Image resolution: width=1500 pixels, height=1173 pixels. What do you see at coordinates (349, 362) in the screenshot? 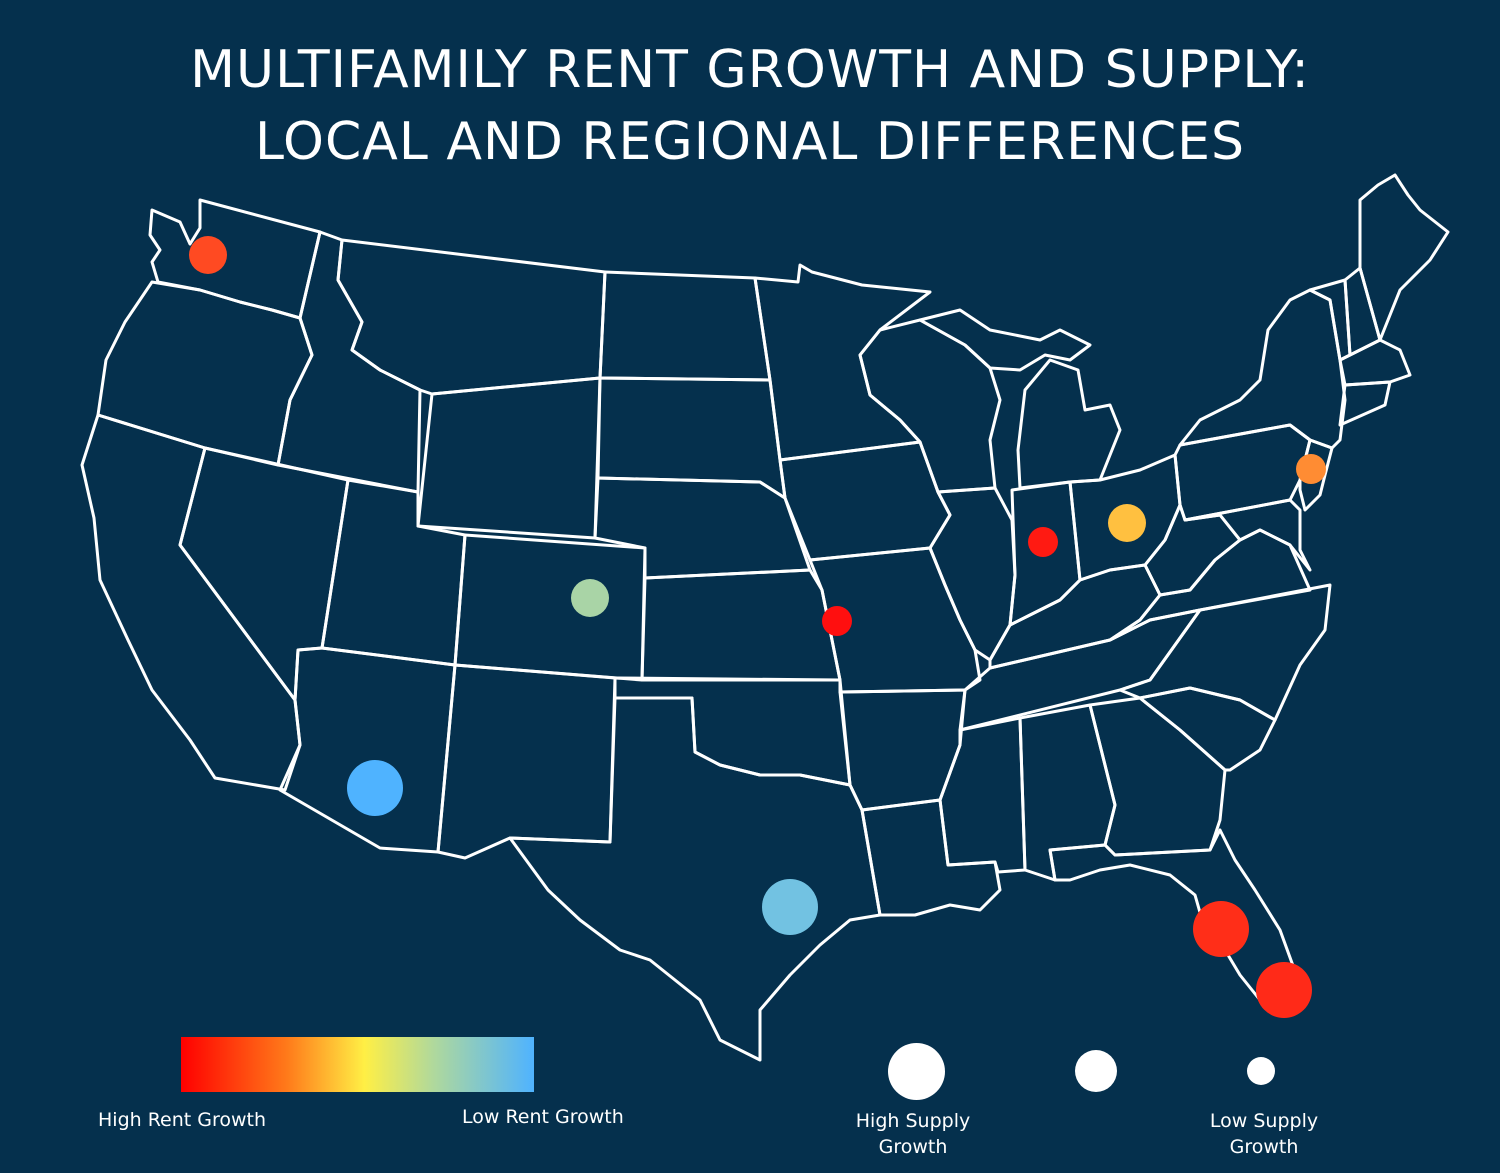
I see `state-idaho` at bounding box center [349, 362].